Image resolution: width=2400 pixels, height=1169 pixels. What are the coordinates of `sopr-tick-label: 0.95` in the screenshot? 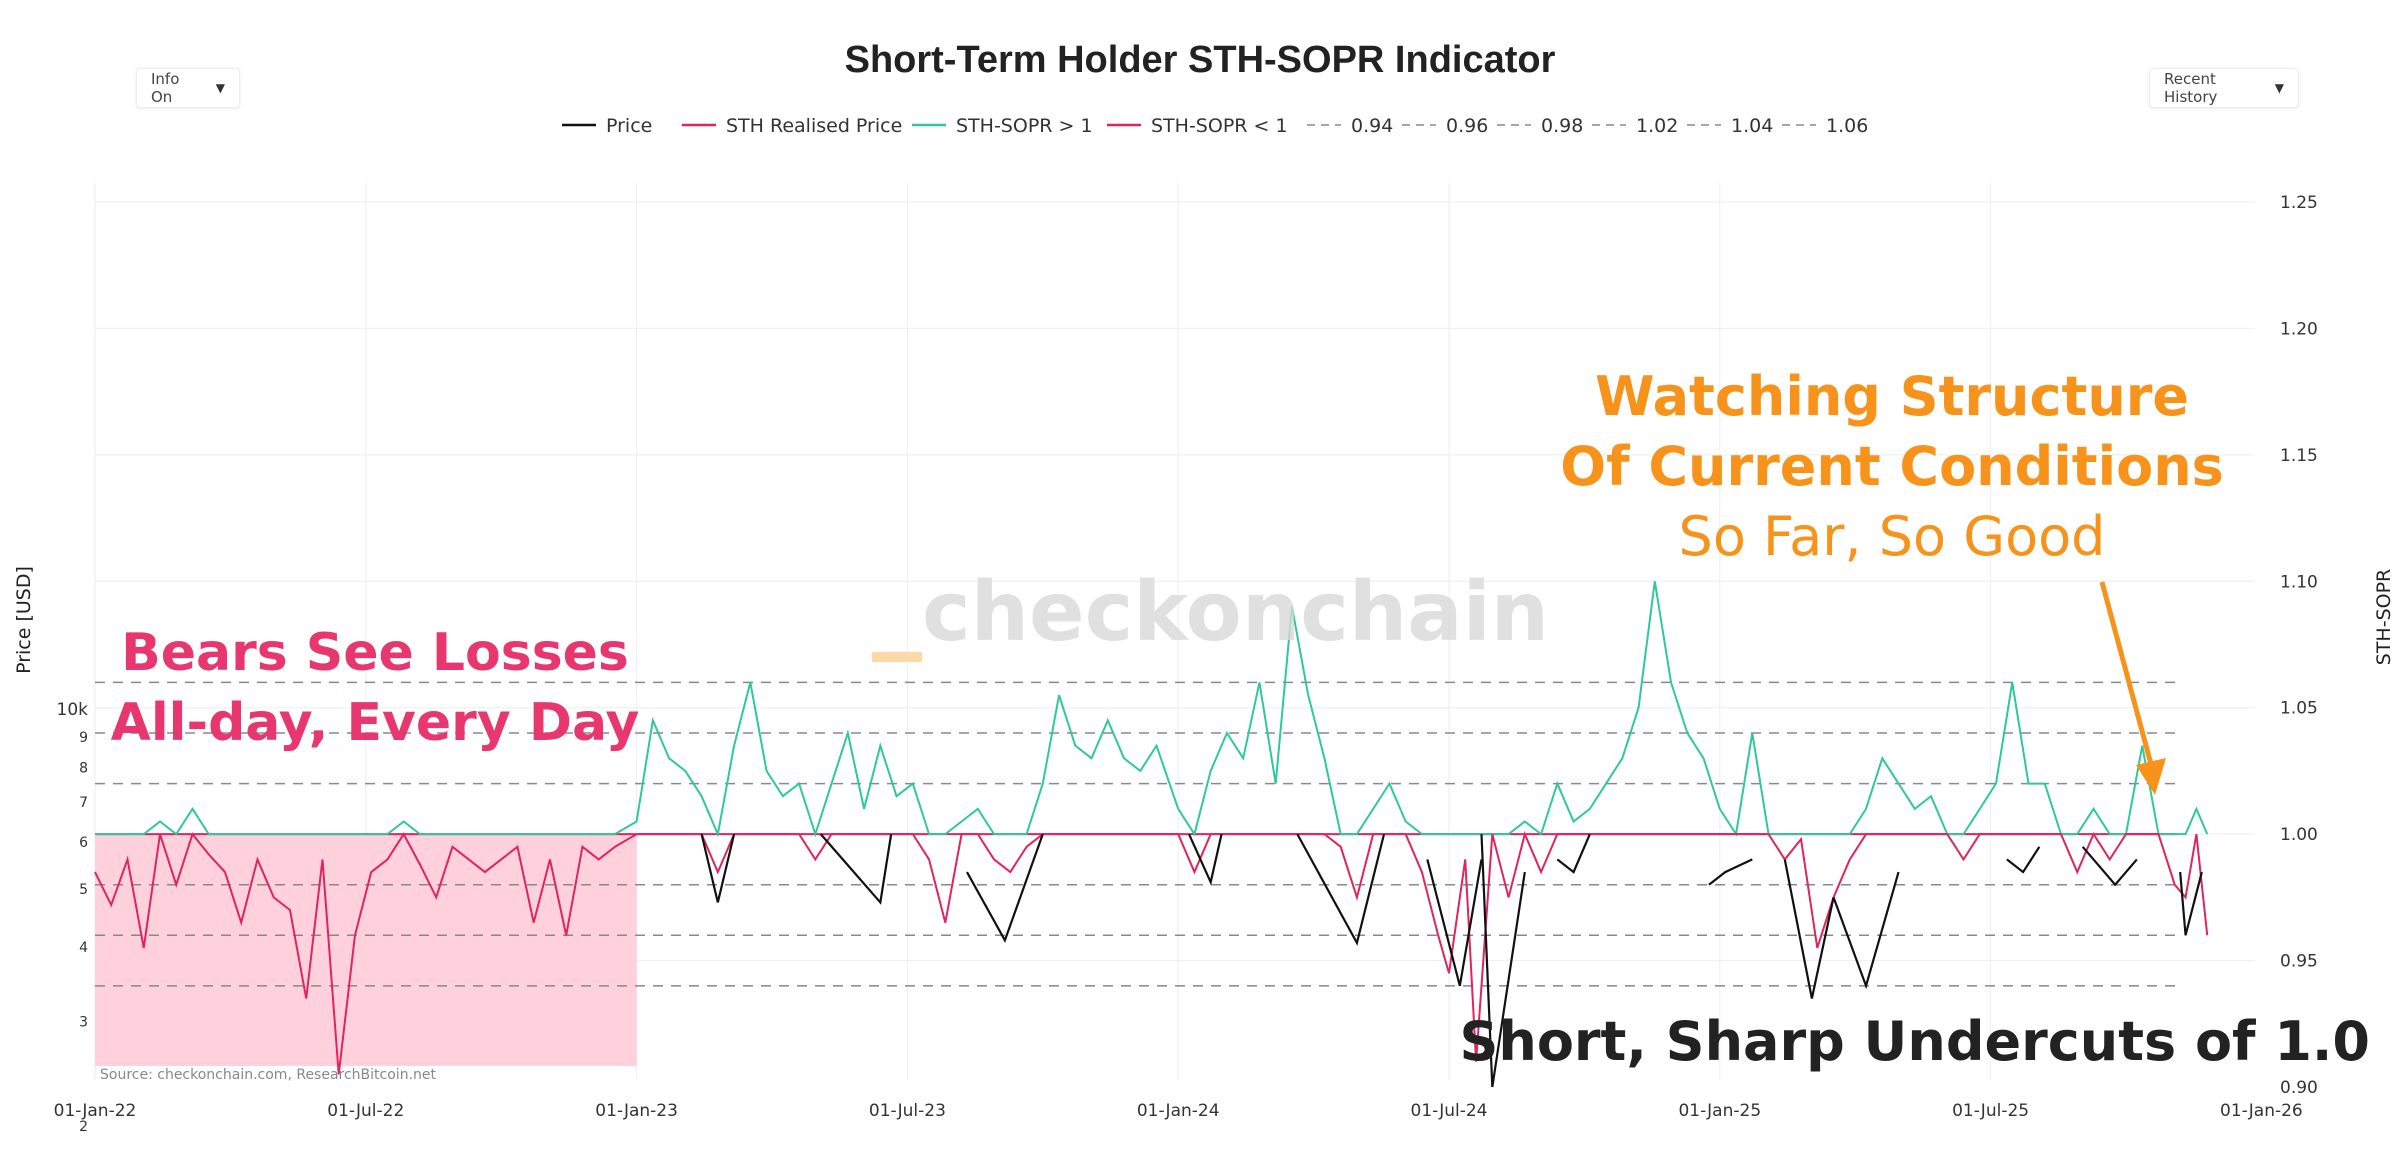 It's located at (2299, 962).